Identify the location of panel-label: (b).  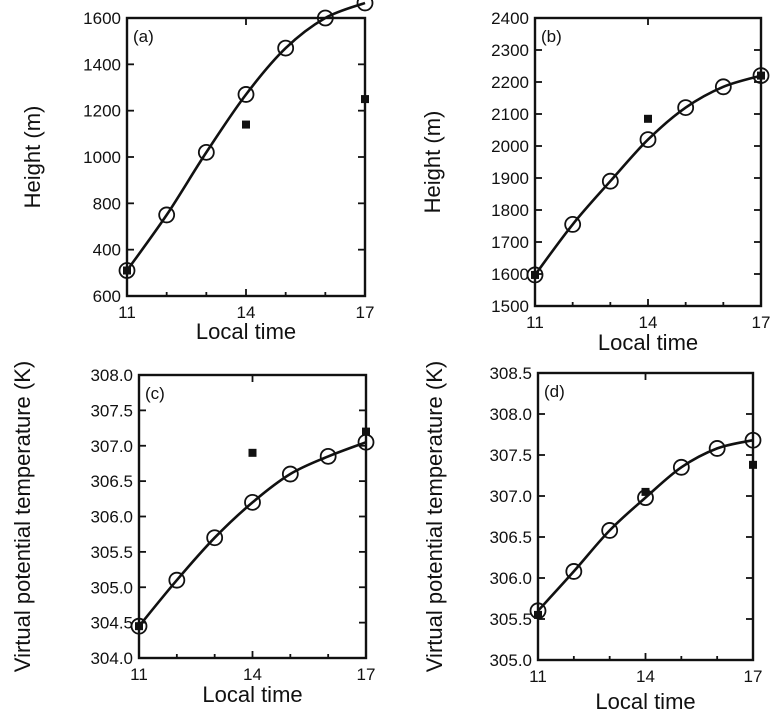
(551, 36).